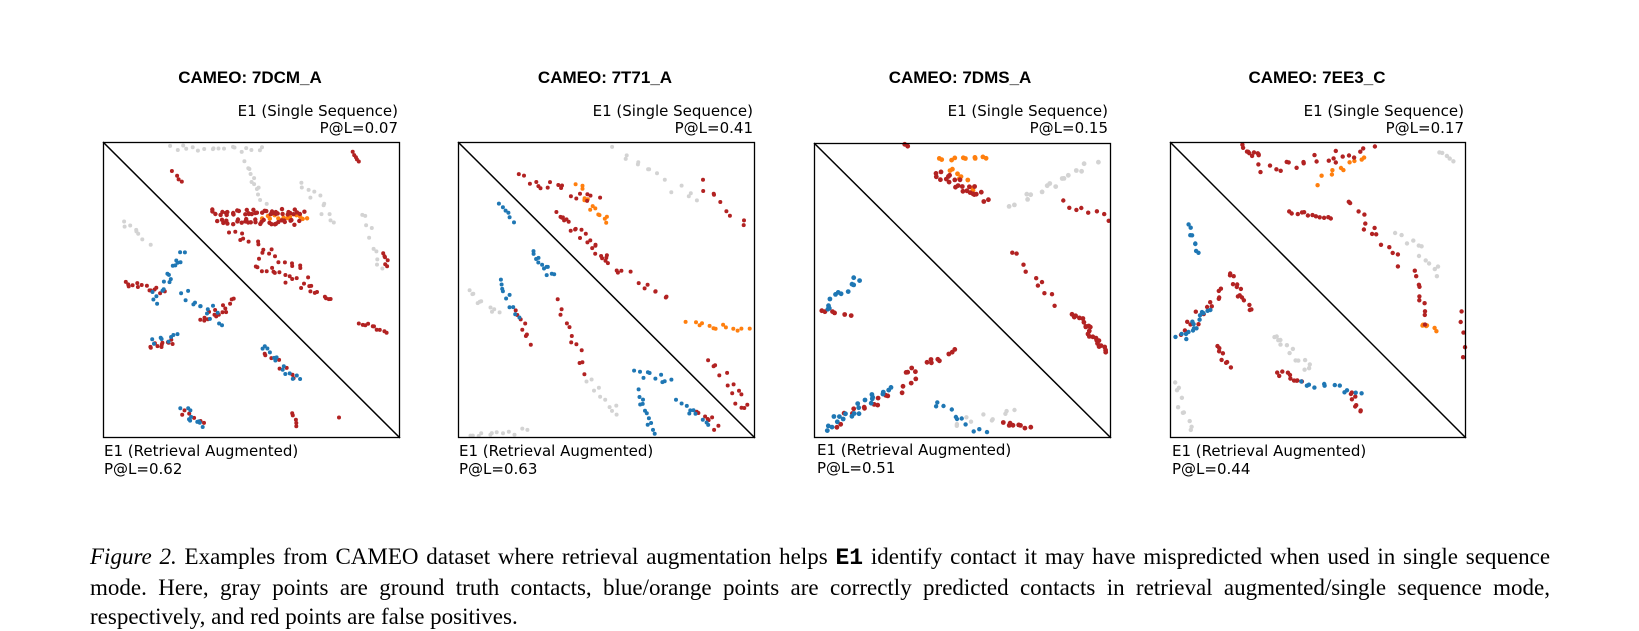 The image size is (1639, 631). I want to click on panel-3-top-metric: P@L=0.15, so click(1068, 128).